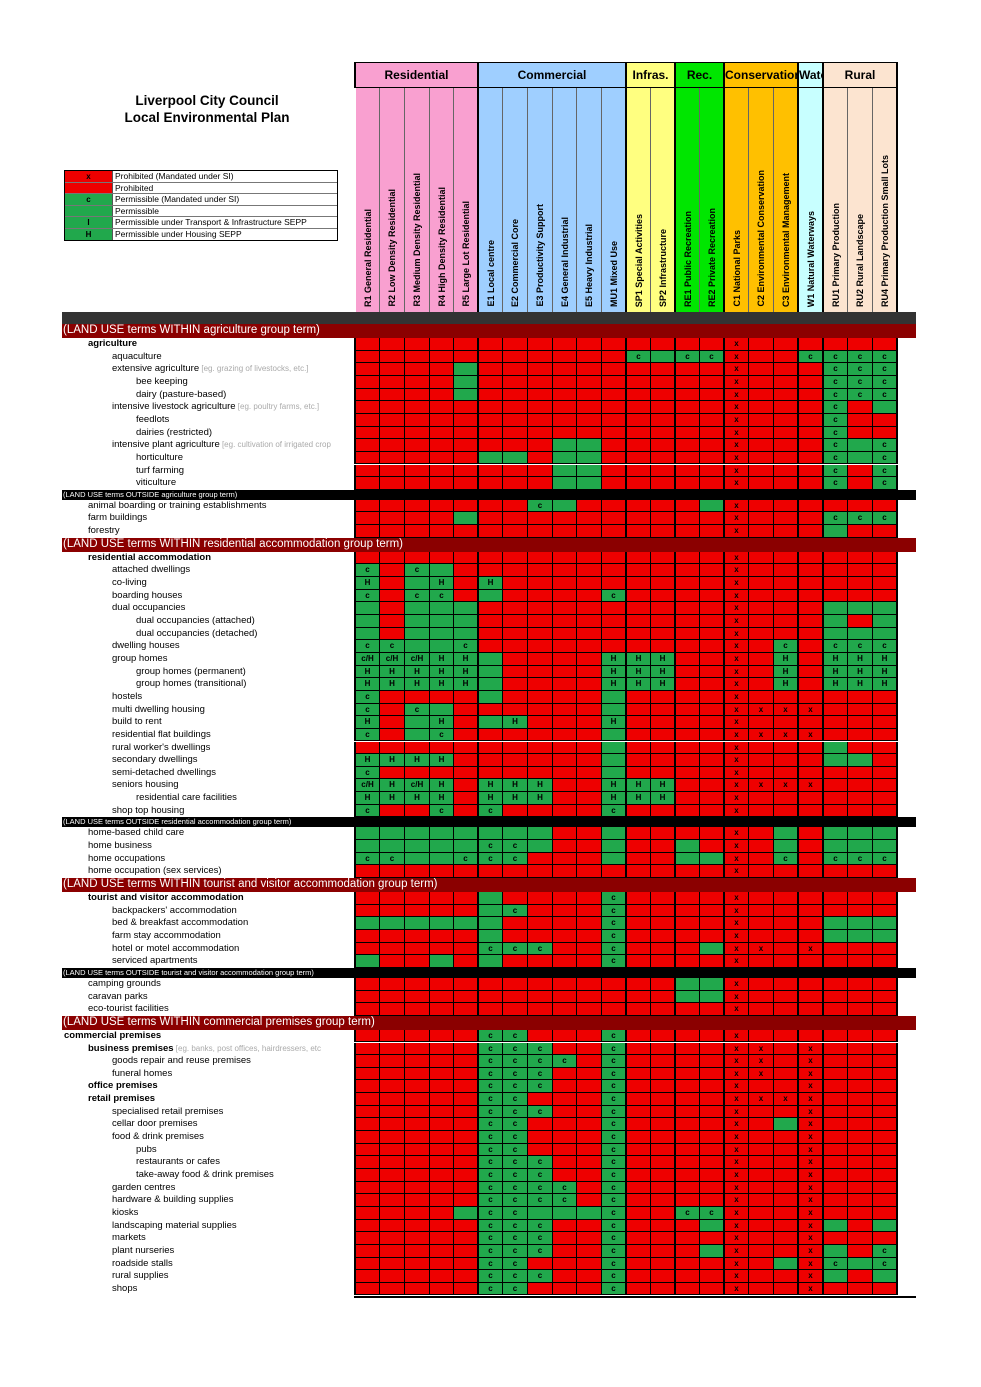 The width and height of the screenshot is (981, 1387). I want to click on zone-group-infras: Infras., so click(651, 75).